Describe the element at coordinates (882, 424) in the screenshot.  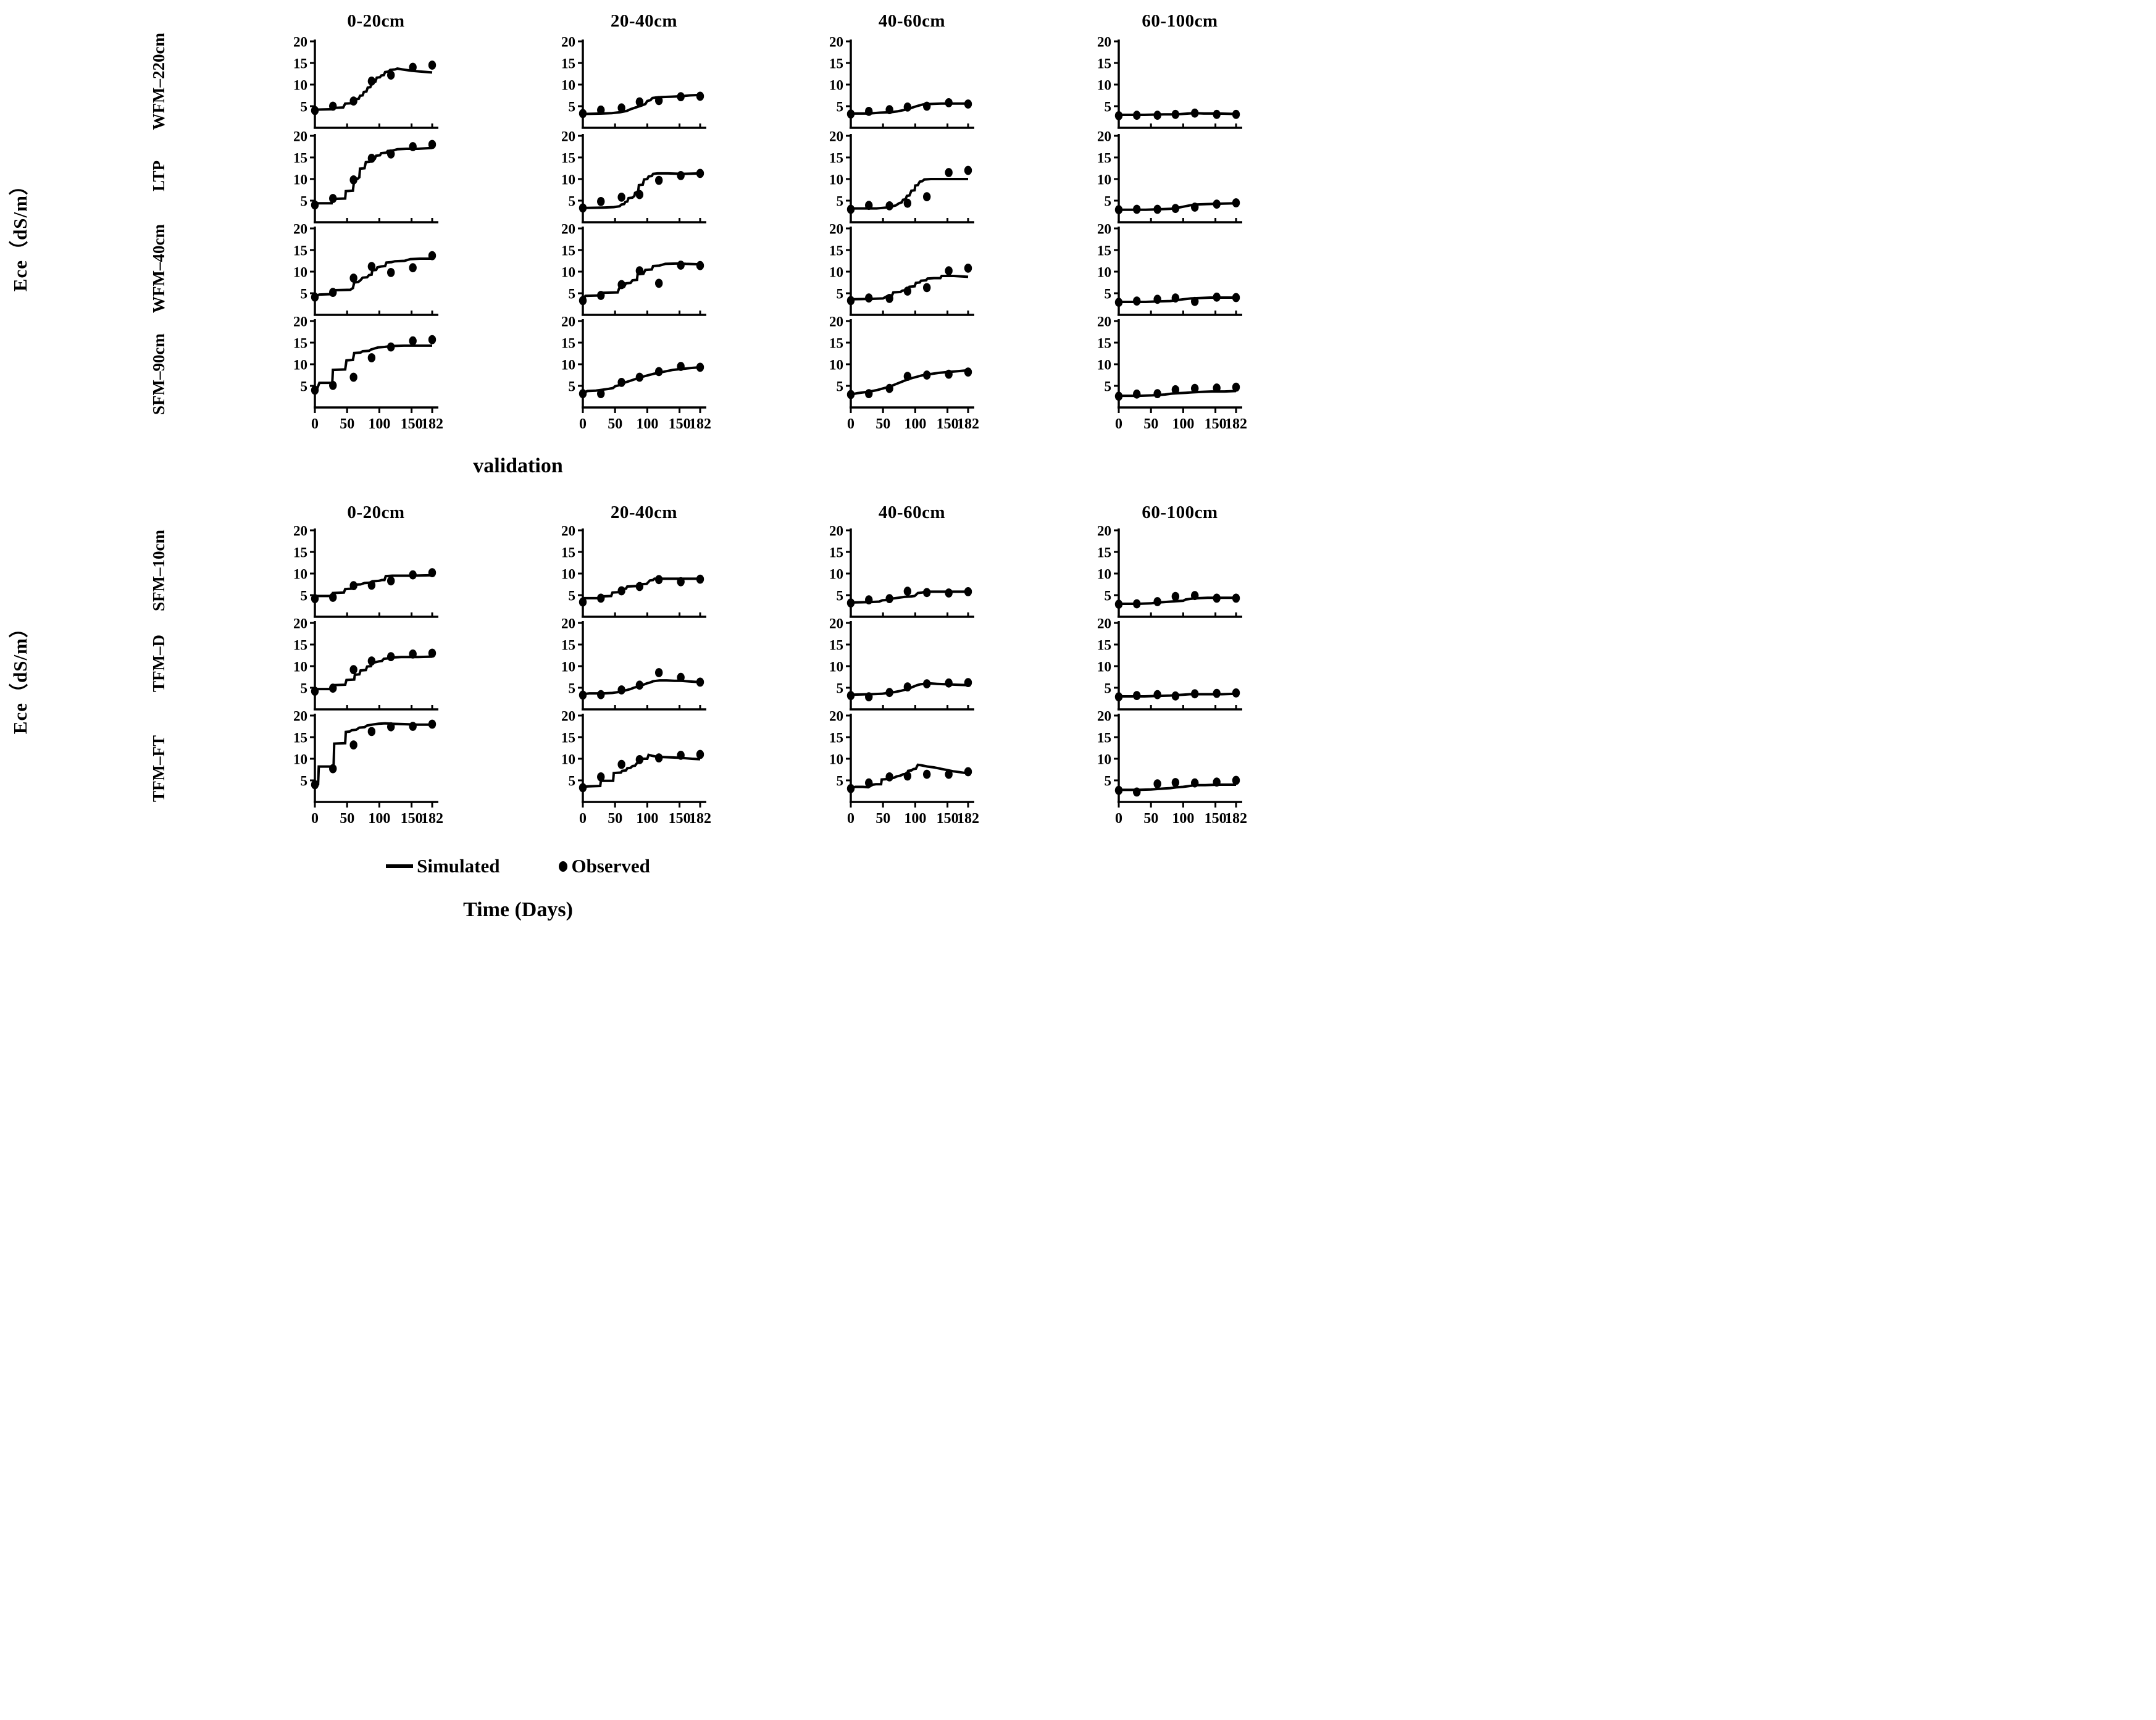
I see `x-tick-label: 50` at that location.